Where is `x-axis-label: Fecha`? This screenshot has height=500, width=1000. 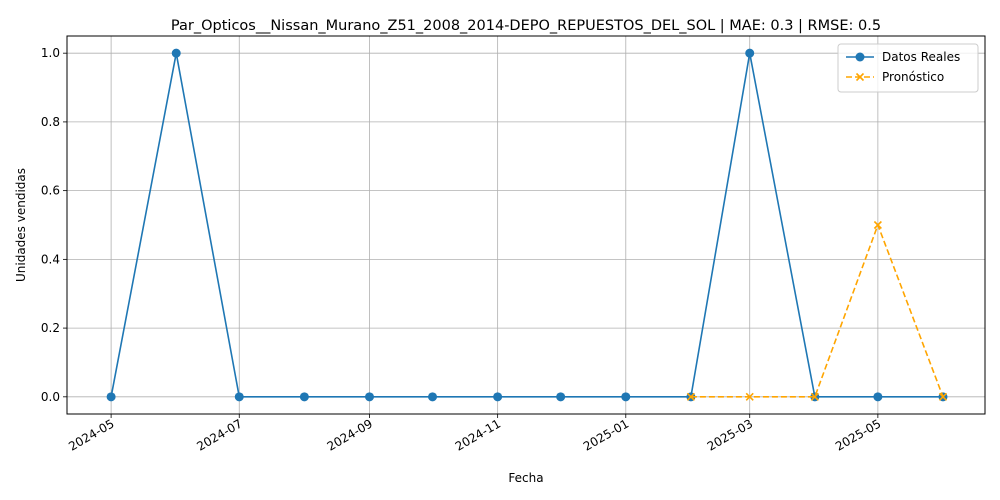 x-axis-label: Fecha is located at coordinates (525, 478).